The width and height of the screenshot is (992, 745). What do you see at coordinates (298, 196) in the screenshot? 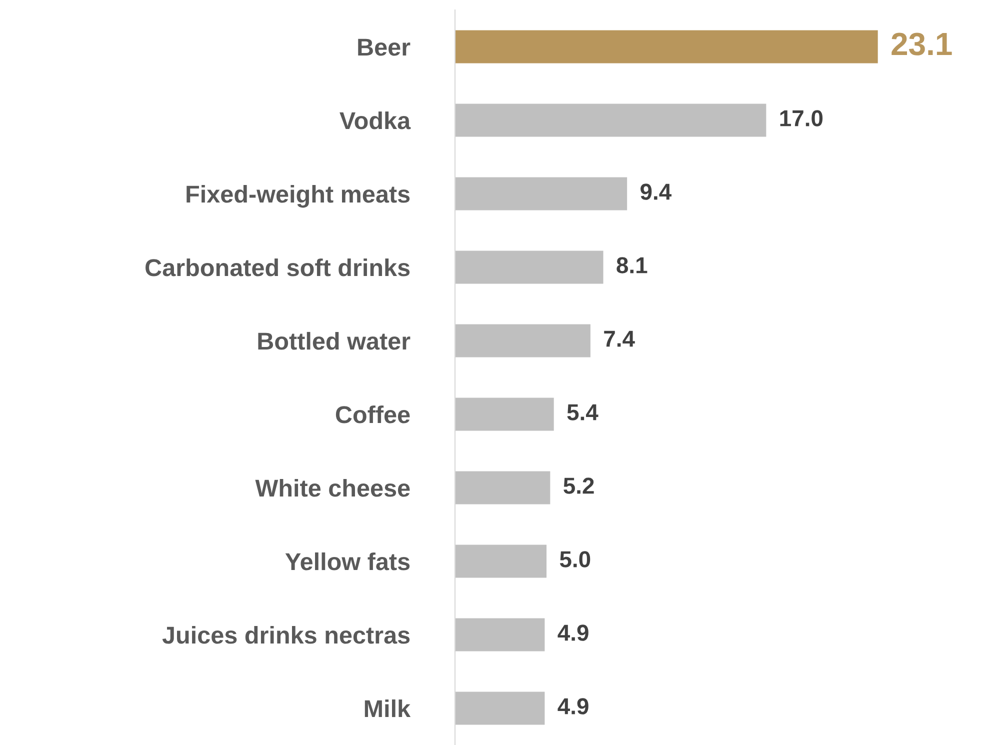
I see `y-tick-label: Fixed-weight meats` at bounding box center [298, 196].